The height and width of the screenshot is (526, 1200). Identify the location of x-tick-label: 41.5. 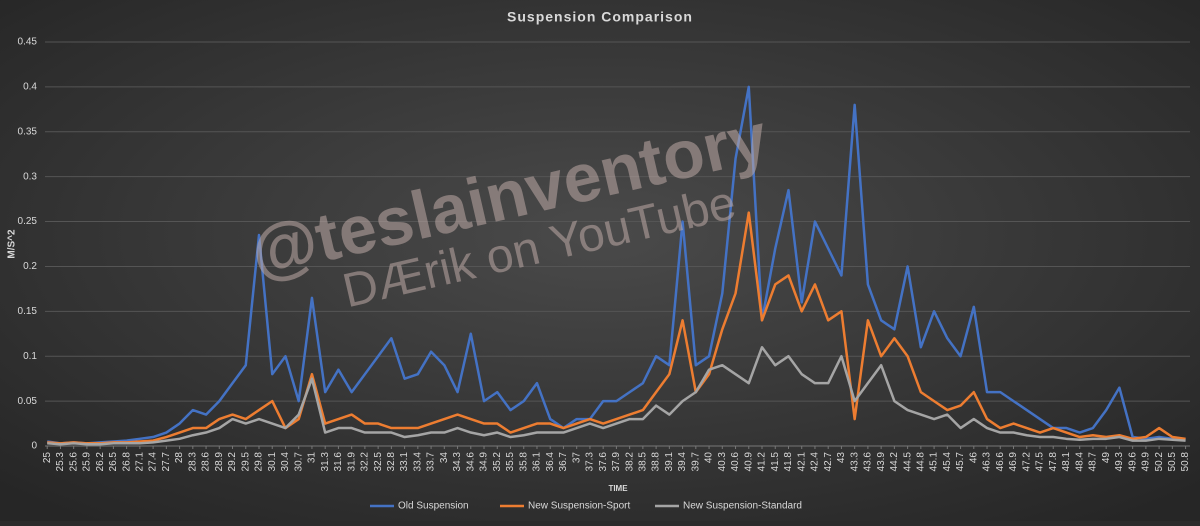
(775, 462).